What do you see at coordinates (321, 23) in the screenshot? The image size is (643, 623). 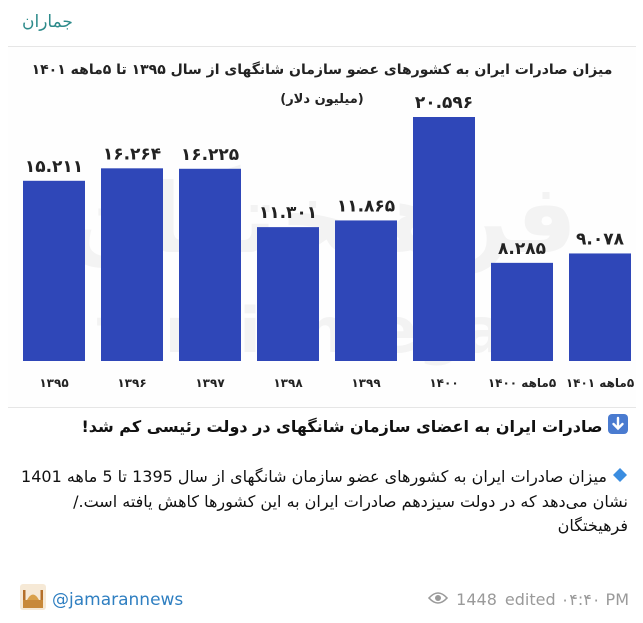 I see `channel-header: جماران` at bounding box center [321, 23].